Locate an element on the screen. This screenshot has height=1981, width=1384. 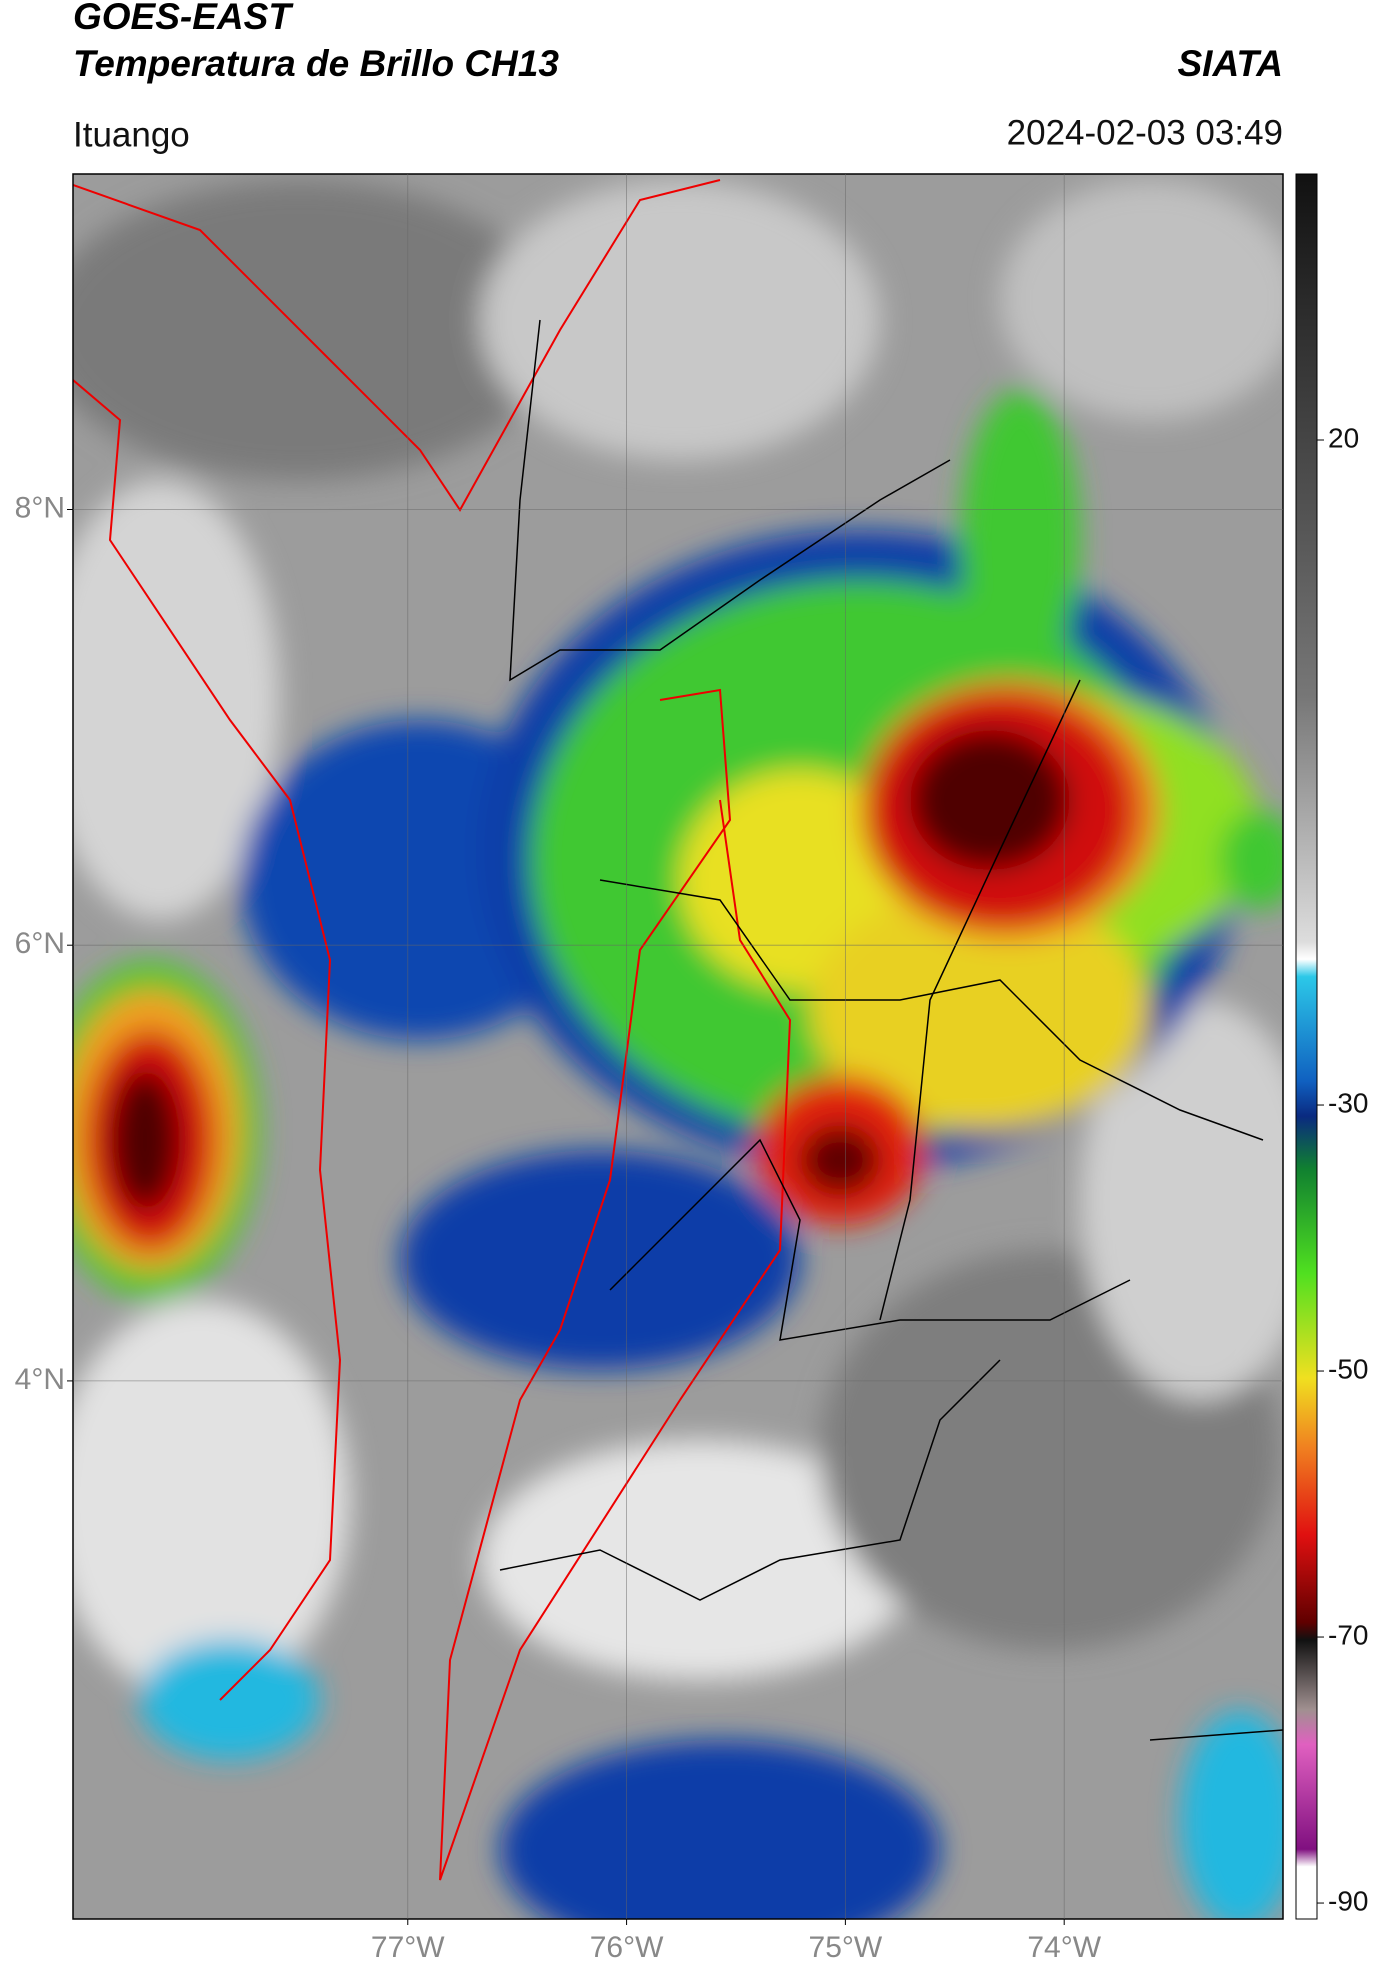
subtitle: Temperatura de Brillo CH13 is located at coordinates (316, 63).